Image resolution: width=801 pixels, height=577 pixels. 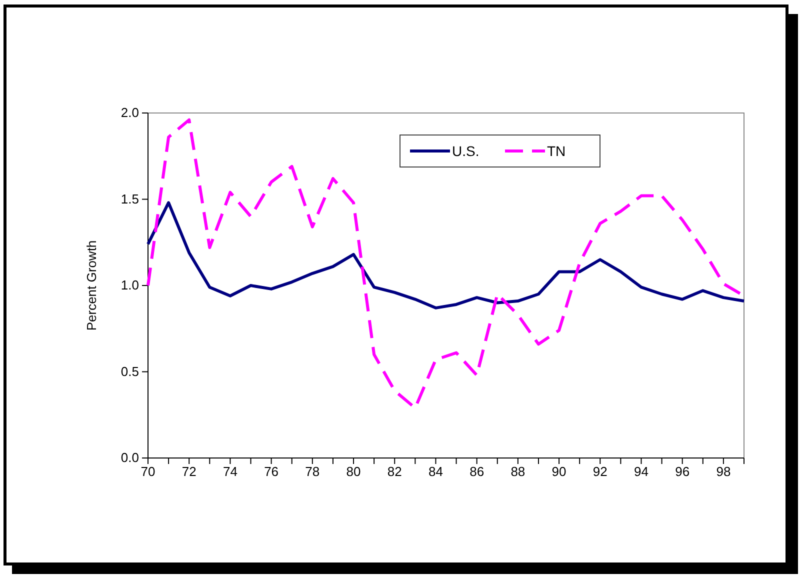 I want to click on x-tick-label: 86, so click(x=477, y=472).